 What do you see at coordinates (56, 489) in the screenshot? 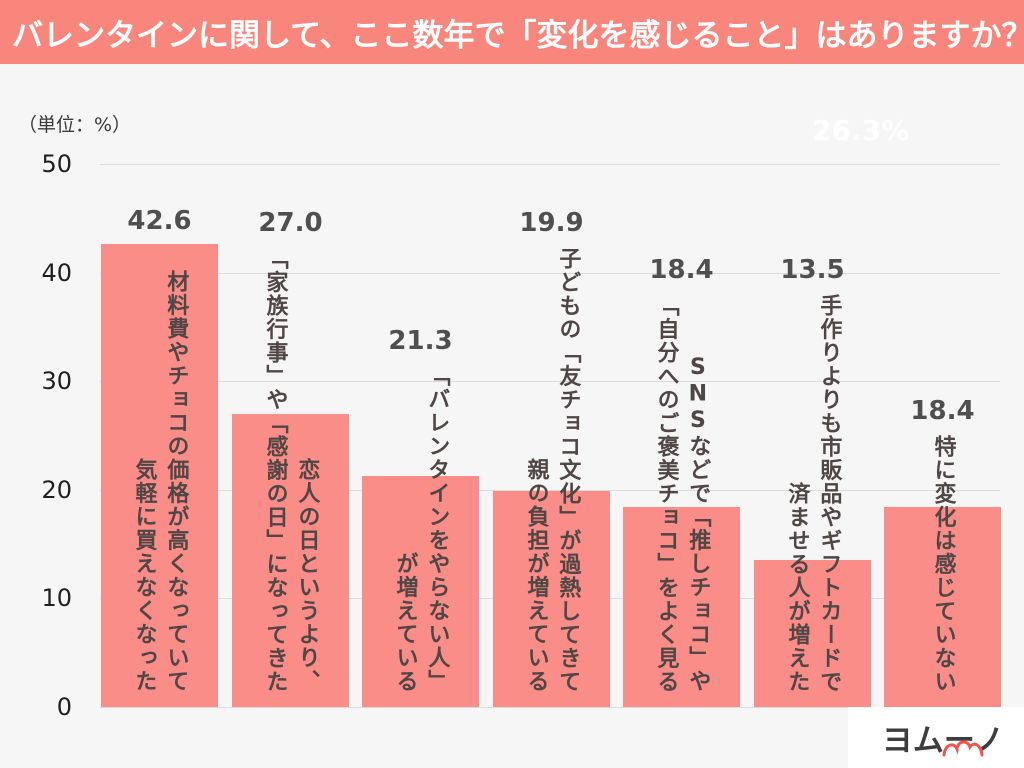
I see `y-axis-tick-20: 20` at bounding box center [56, 489].